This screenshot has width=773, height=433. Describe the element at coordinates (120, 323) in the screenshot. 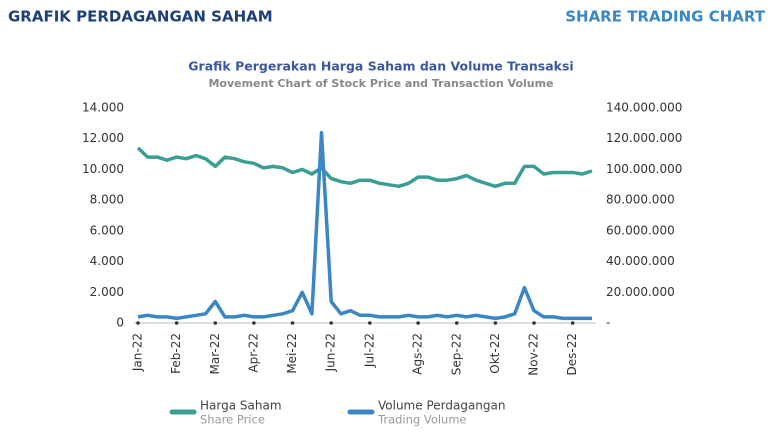

I see `y-tick-label: 0` at that location.